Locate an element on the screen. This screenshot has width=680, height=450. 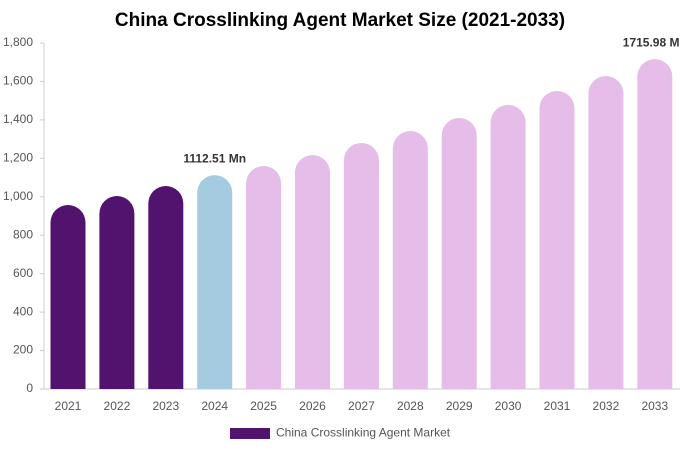
y-tick-label: 1,000 is located at coordinates (18, 196).